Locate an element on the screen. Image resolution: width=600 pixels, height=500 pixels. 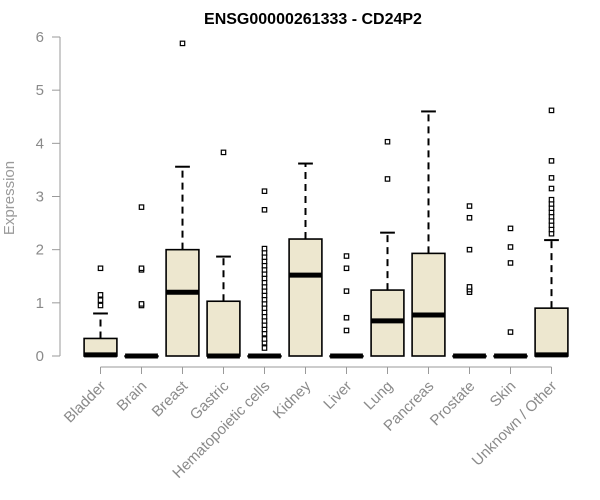
x-tick-label: Liver is located at coordinates (337, 395).